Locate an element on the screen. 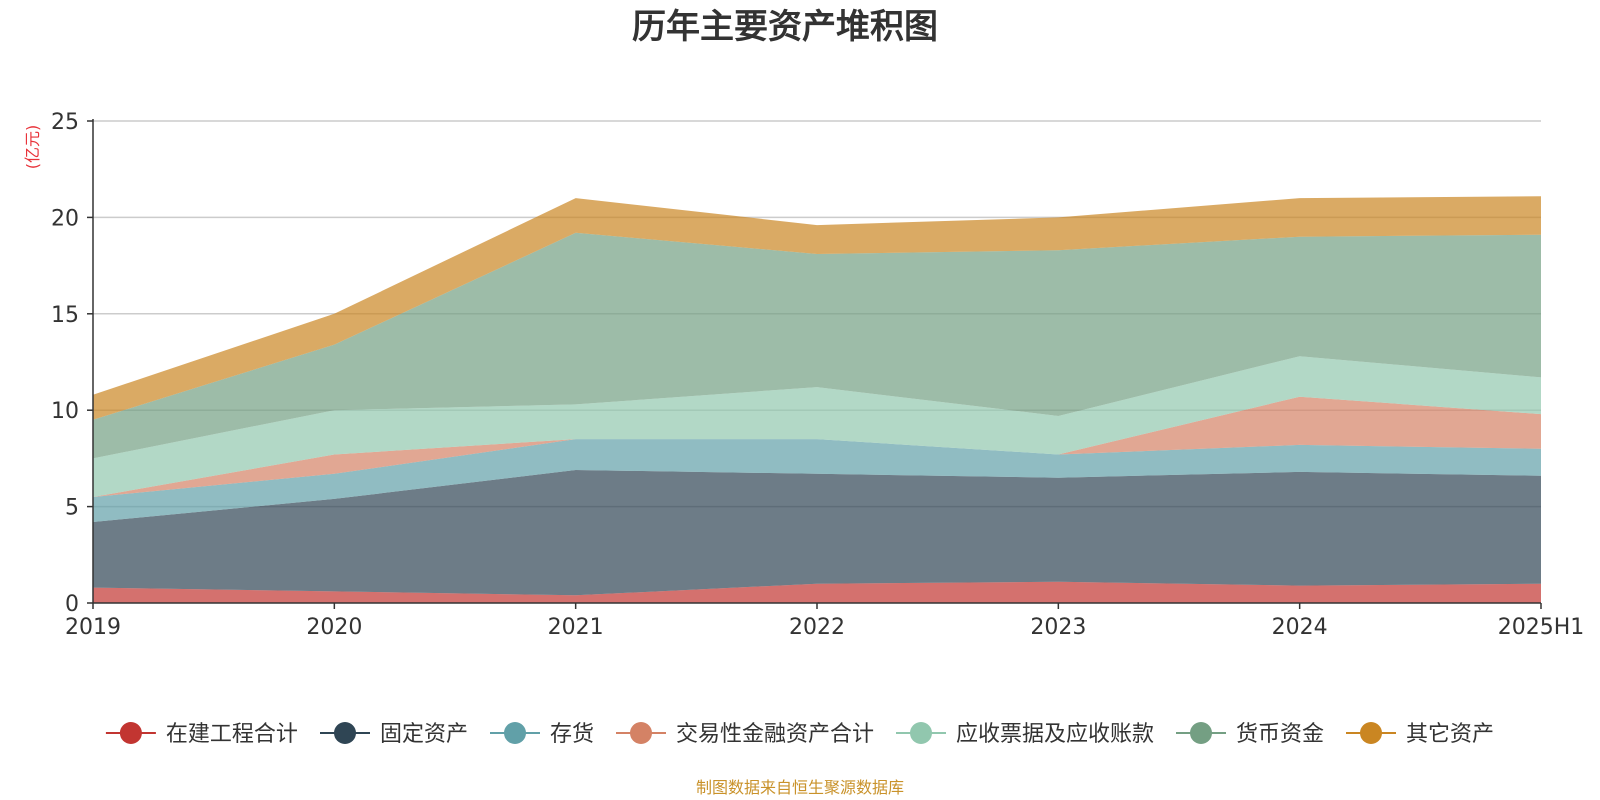 This screenshot has width=1600, height=800. x-tick-label: 2020 is located at coordinates (334, 627).